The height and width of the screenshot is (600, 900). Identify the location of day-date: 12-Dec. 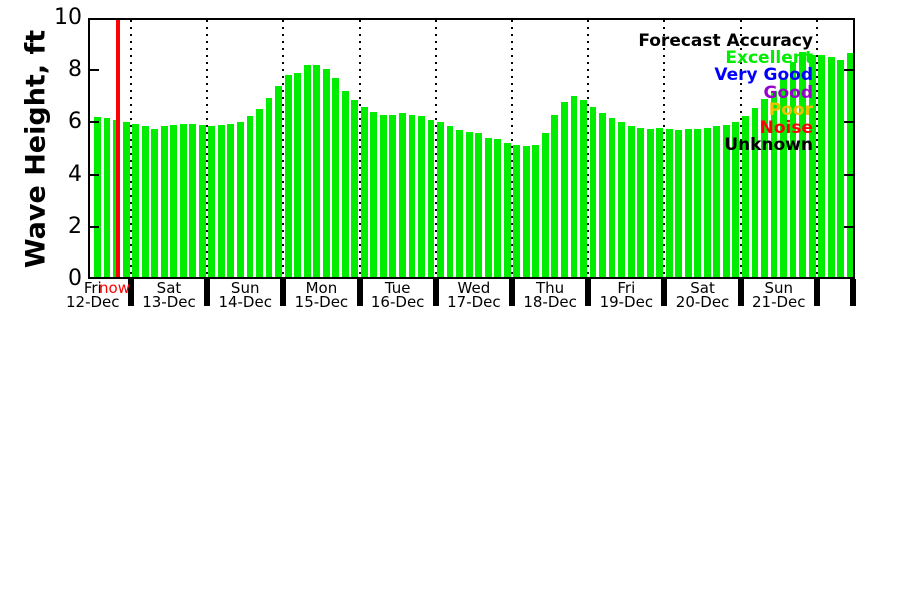
(92, 302).